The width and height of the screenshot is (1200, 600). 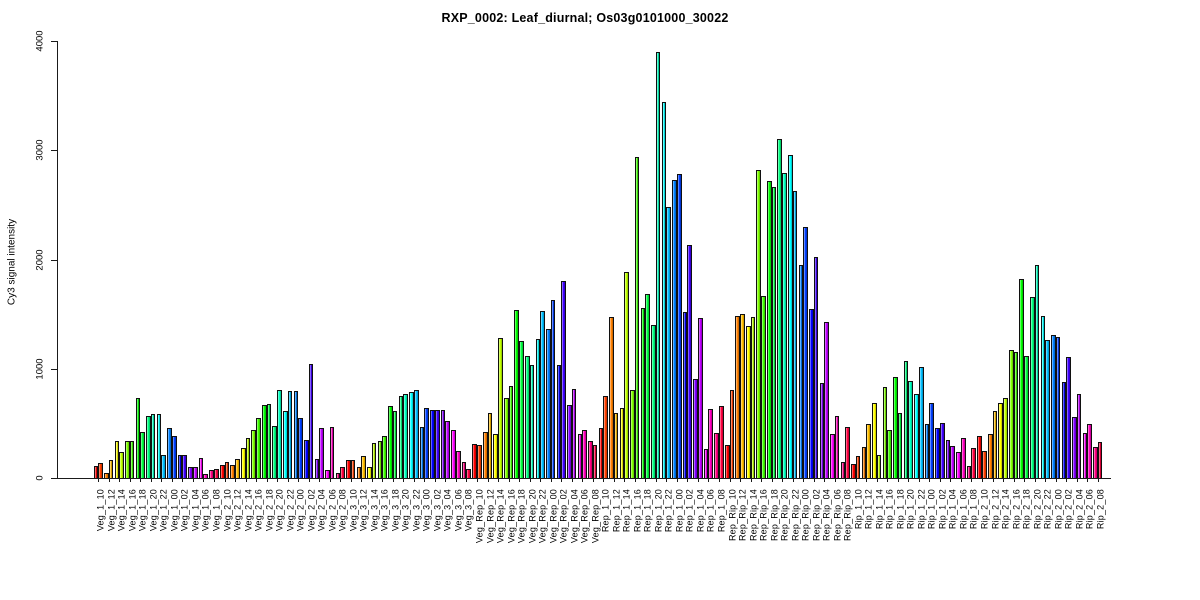 What do you see at coordinates (237, 510) in the screenshot?
I see `x-tick-label: Veg_2_12` at bounding box center [237, 510].